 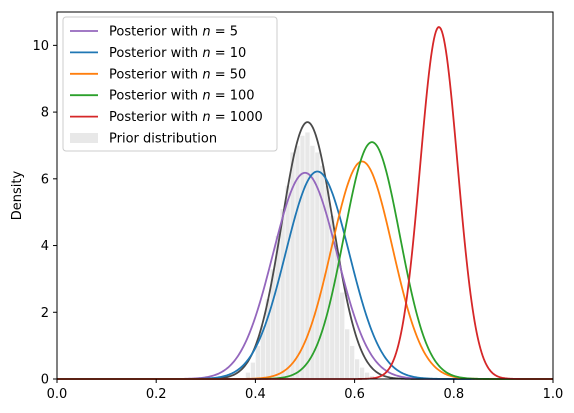 I want to click on prior-histogram, so click(x=310, y=255).